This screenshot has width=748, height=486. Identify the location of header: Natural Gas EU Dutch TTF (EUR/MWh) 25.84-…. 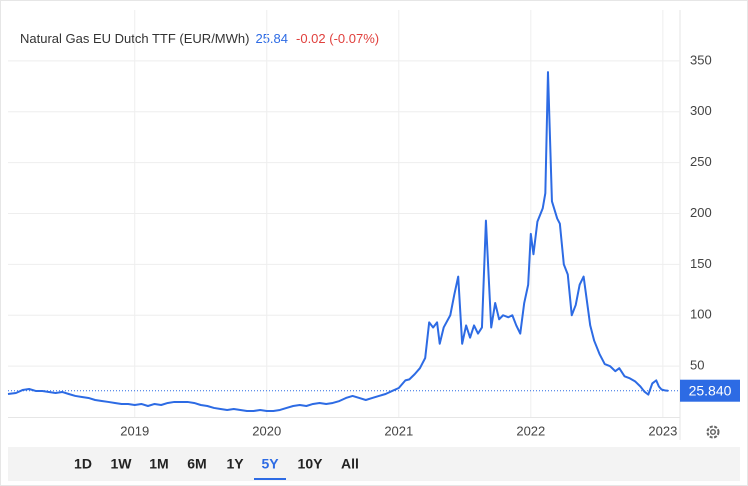
(199, 38).